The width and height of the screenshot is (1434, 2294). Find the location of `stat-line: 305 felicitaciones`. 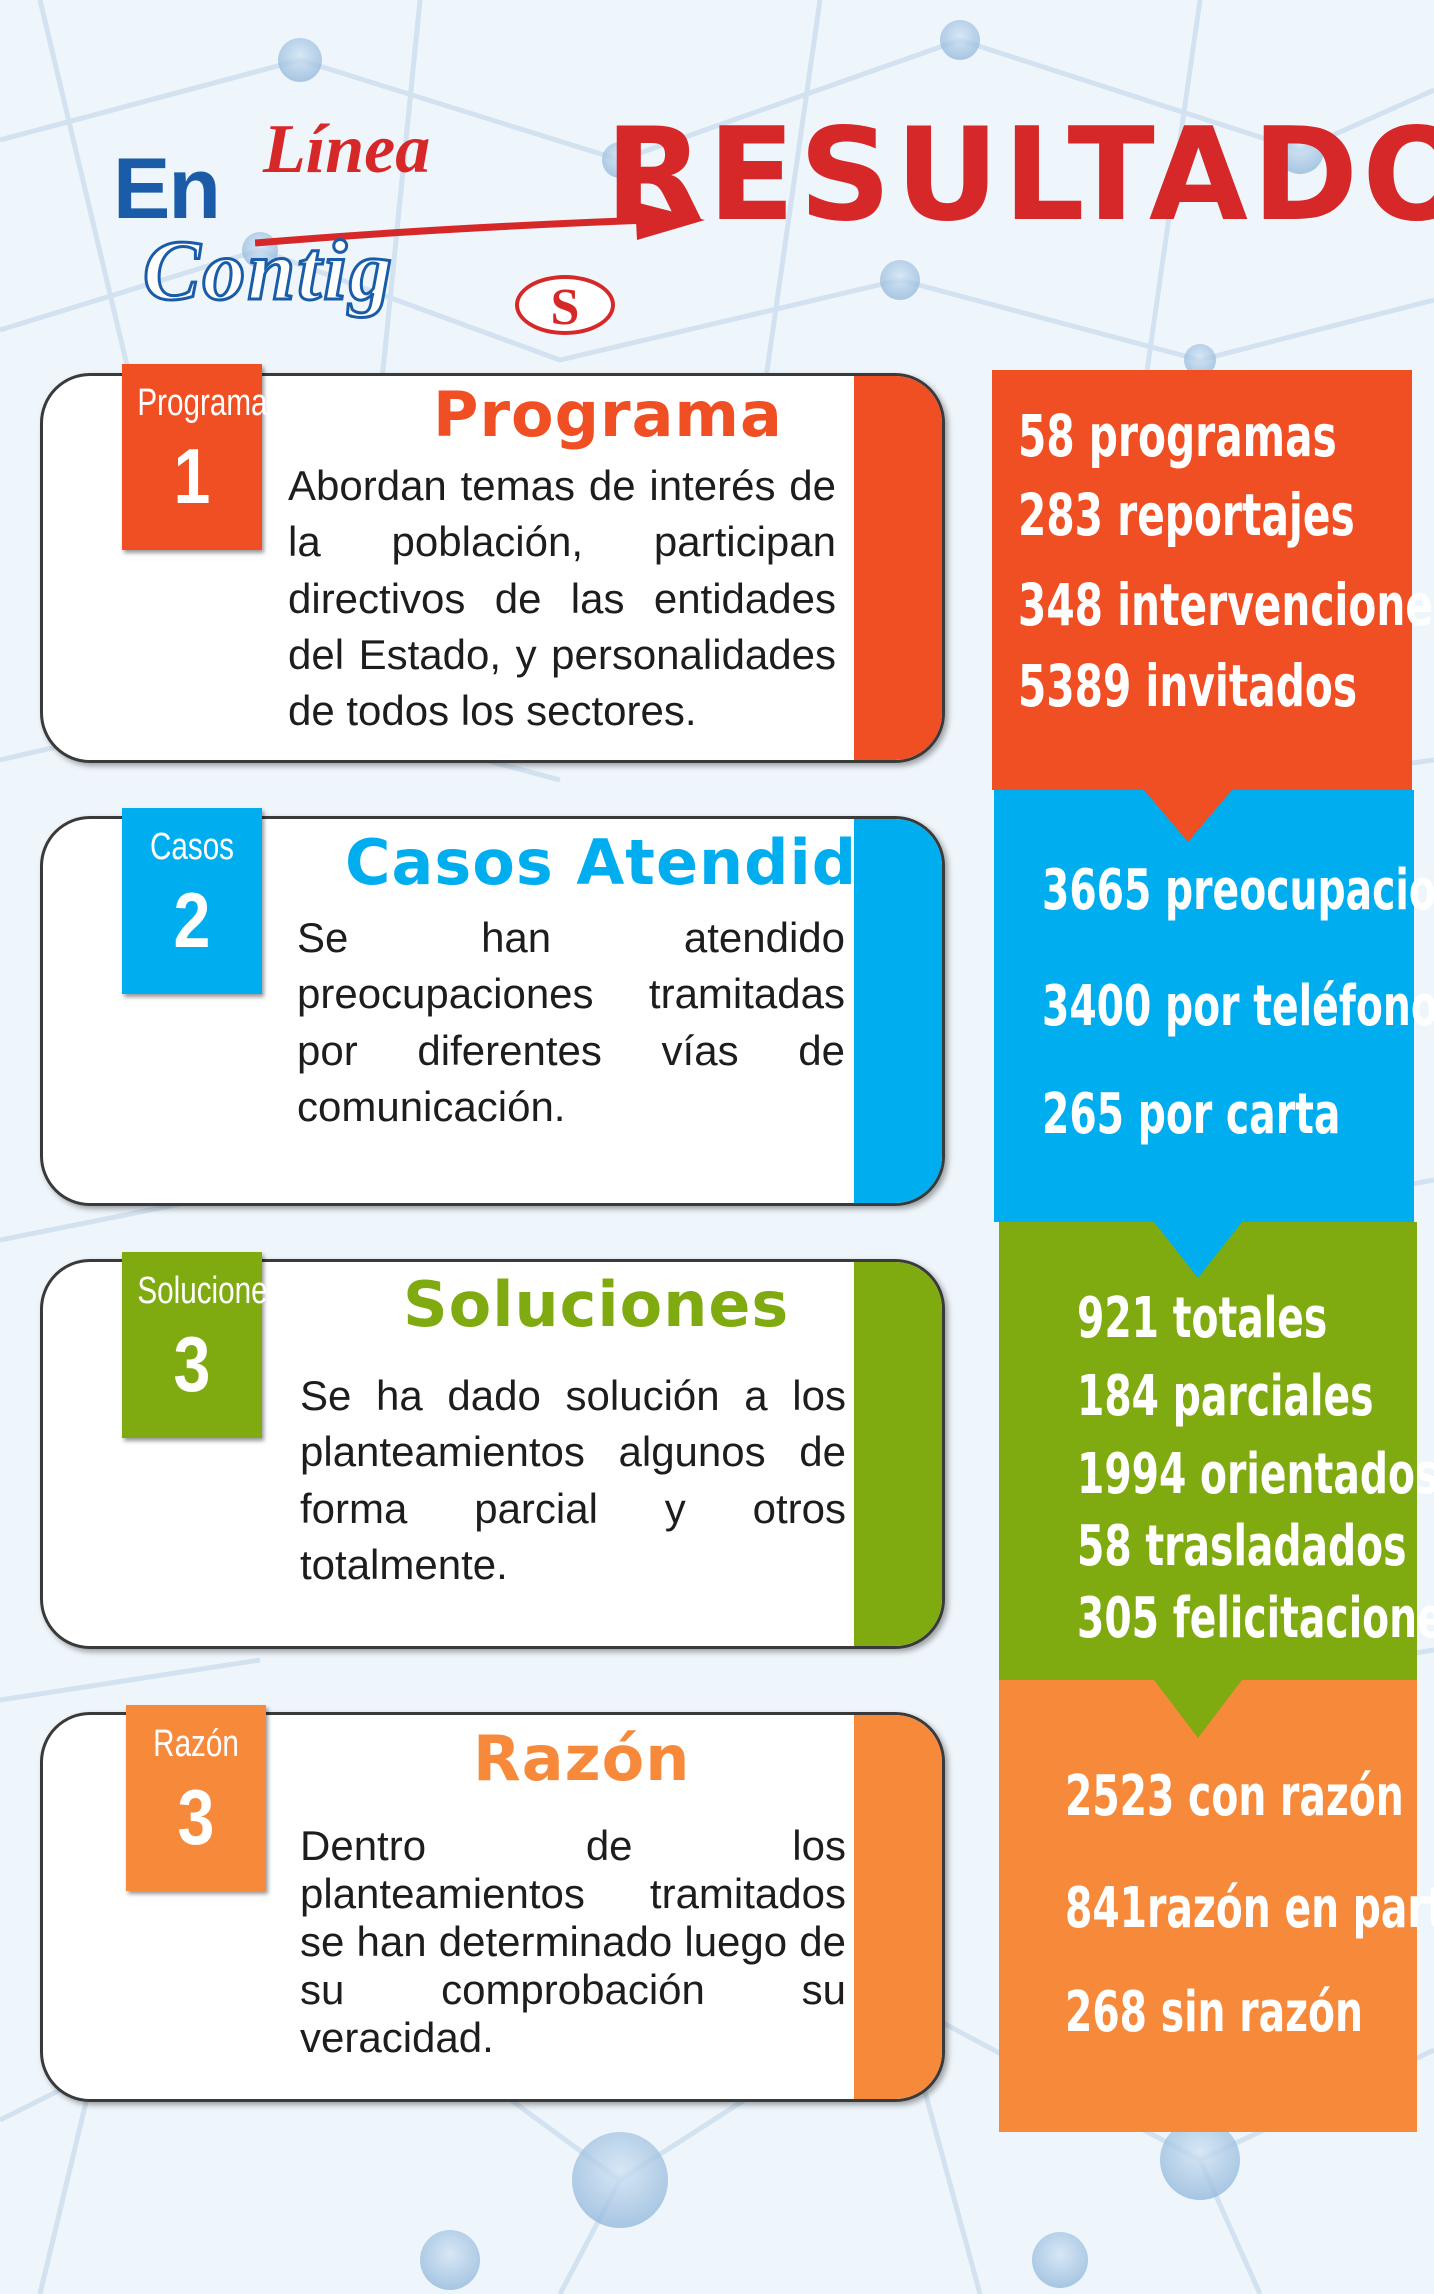

stat-line: 305 felicitaciones is located at coordinates (1255, 1618).